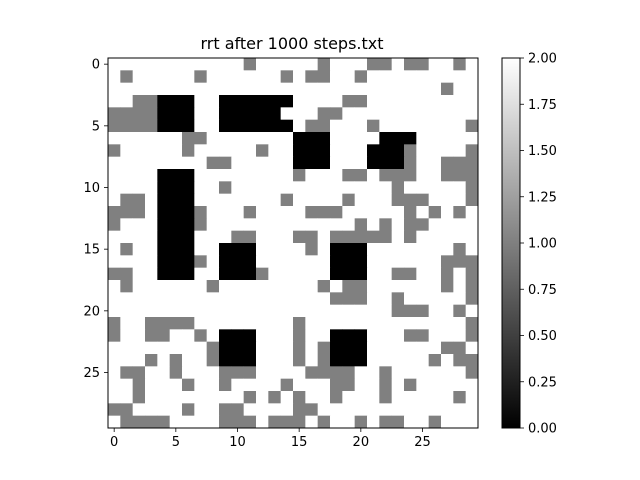  I want to click on y-tick-label: 25, so click(91, 373).